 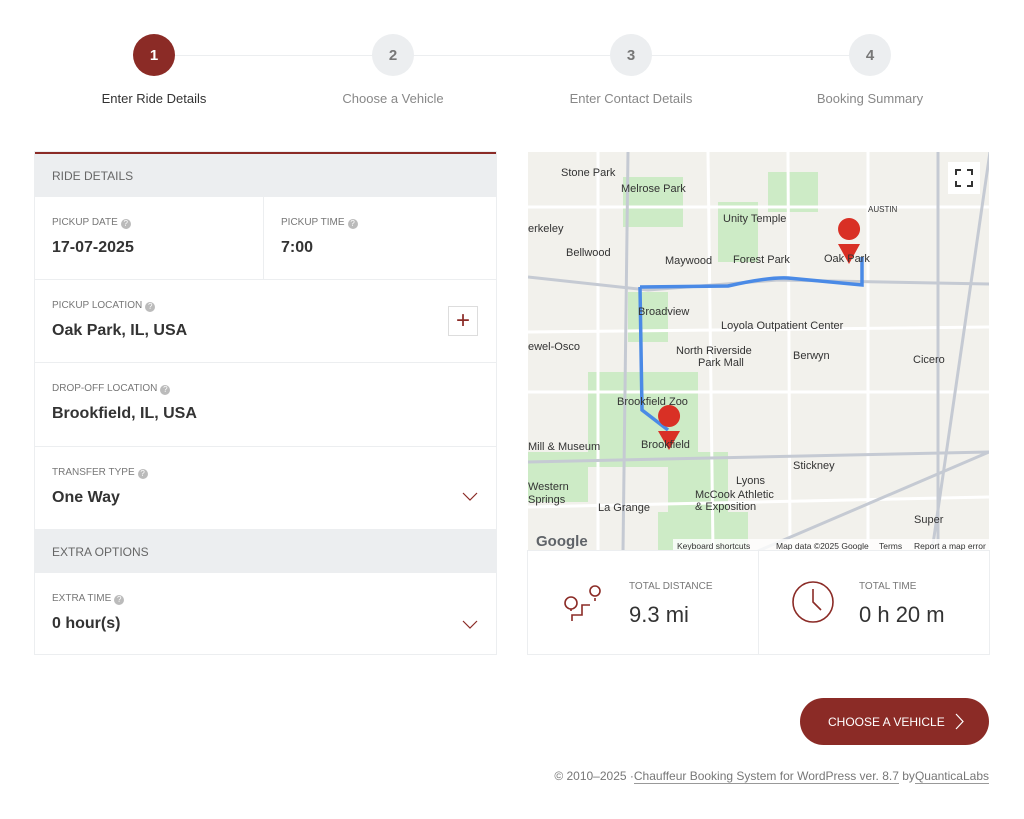 What do you see at coordinates (562, 541) in the screenshot?
I see `map-logo: Google` at bounding box center [562, 541].